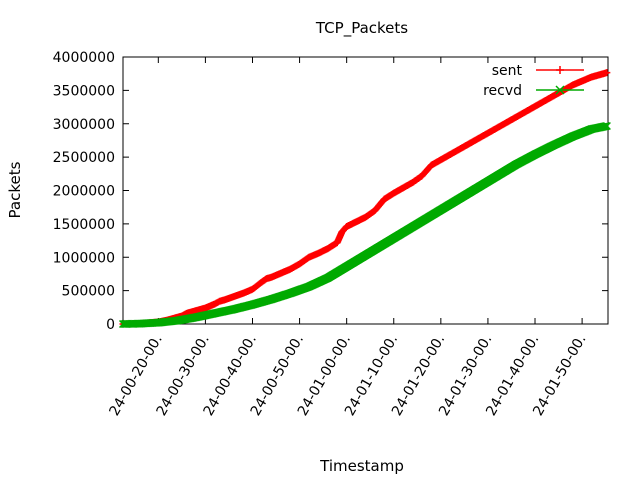 The height and width of the screenshot is (480, 640). I want to click on y-tick-label: 4000000, so click(84, 58).